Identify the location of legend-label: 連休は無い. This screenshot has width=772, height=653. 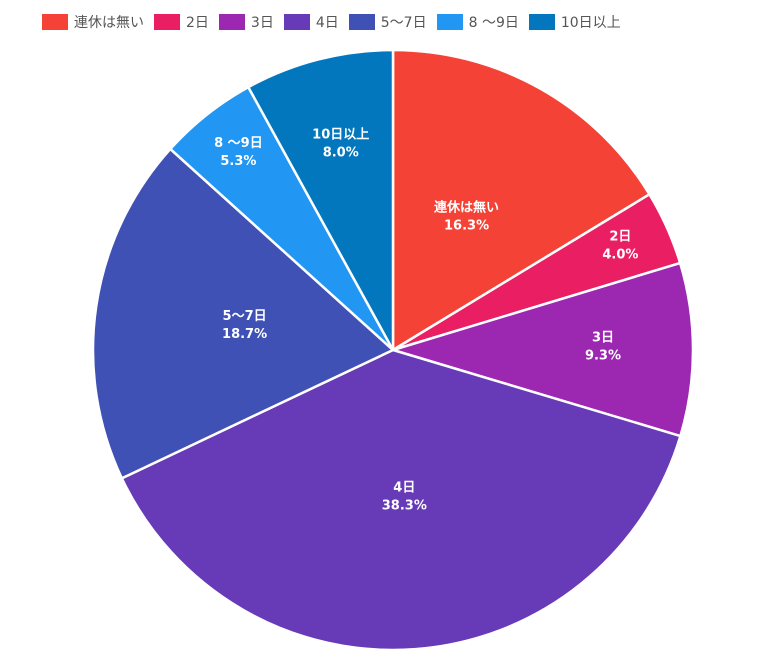
(109, 23).